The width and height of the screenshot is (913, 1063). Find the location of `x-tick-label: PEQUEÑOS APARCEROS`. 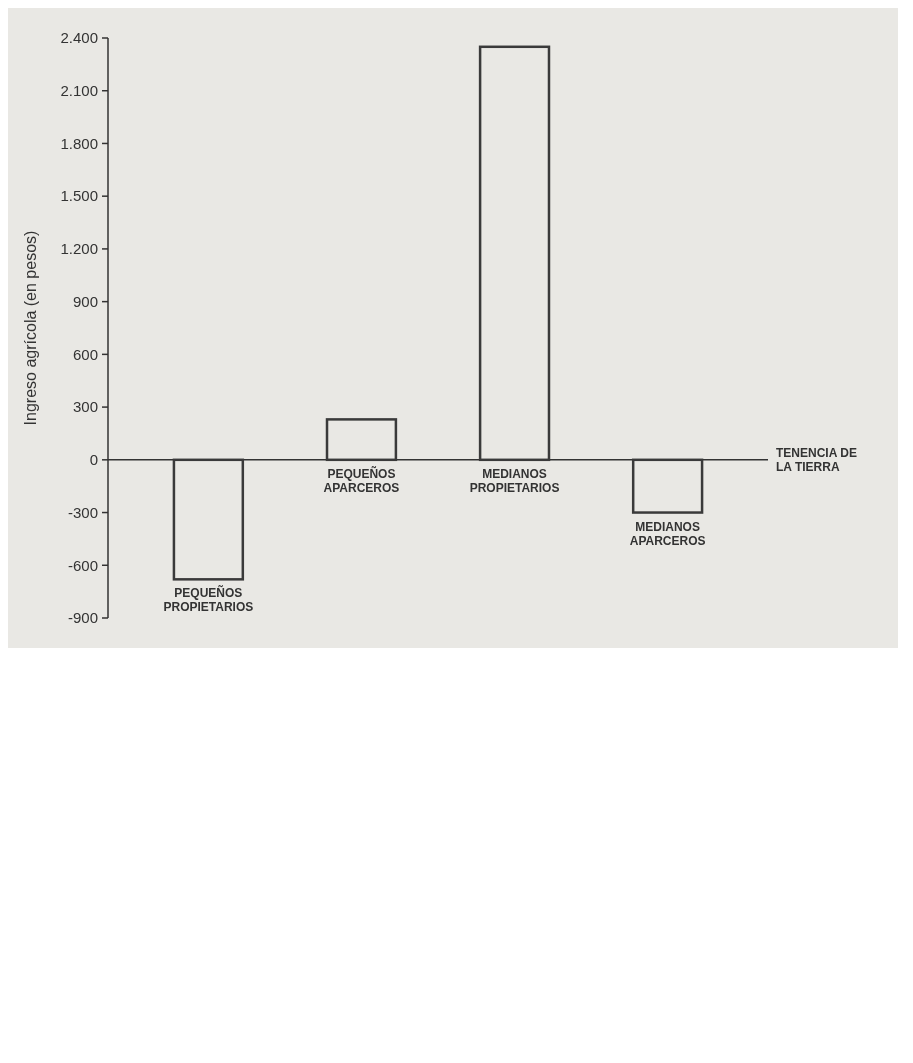

x-tick-label: PEQUEÑOS APARCEROS is located at coordinates (361, 480).